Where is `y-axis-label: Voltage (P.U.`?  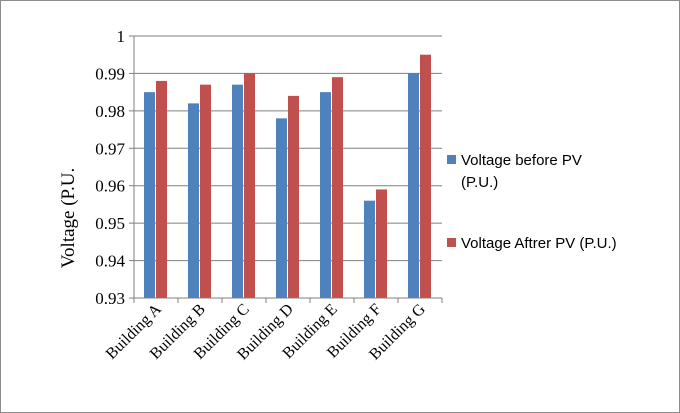
y-axis-label: Voltage (P.U. is located at coordinates (68, 218).